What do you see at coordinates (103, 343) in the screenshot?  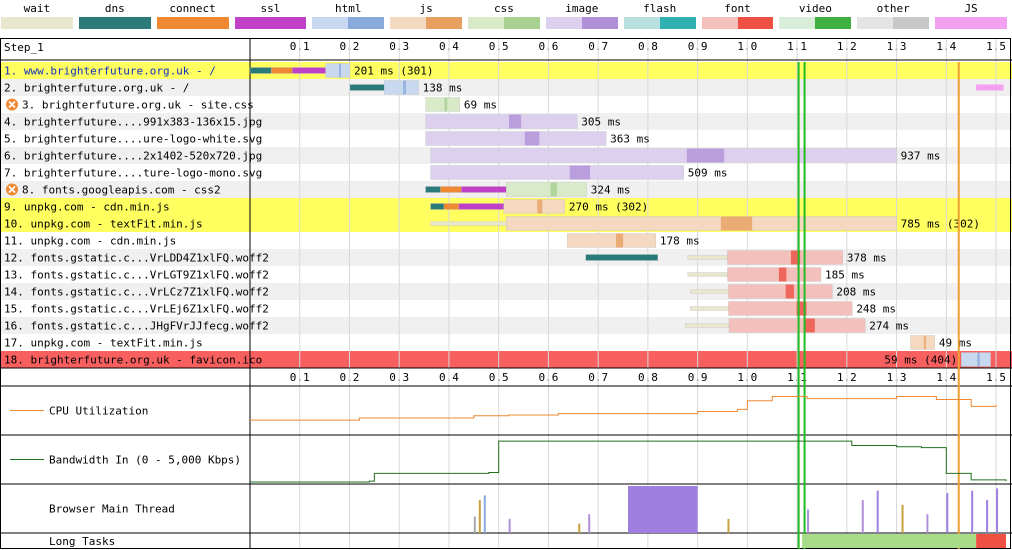 I see `request-label: 17. unpkg.com - textFit.min.js` at bounding box center [103, 343].